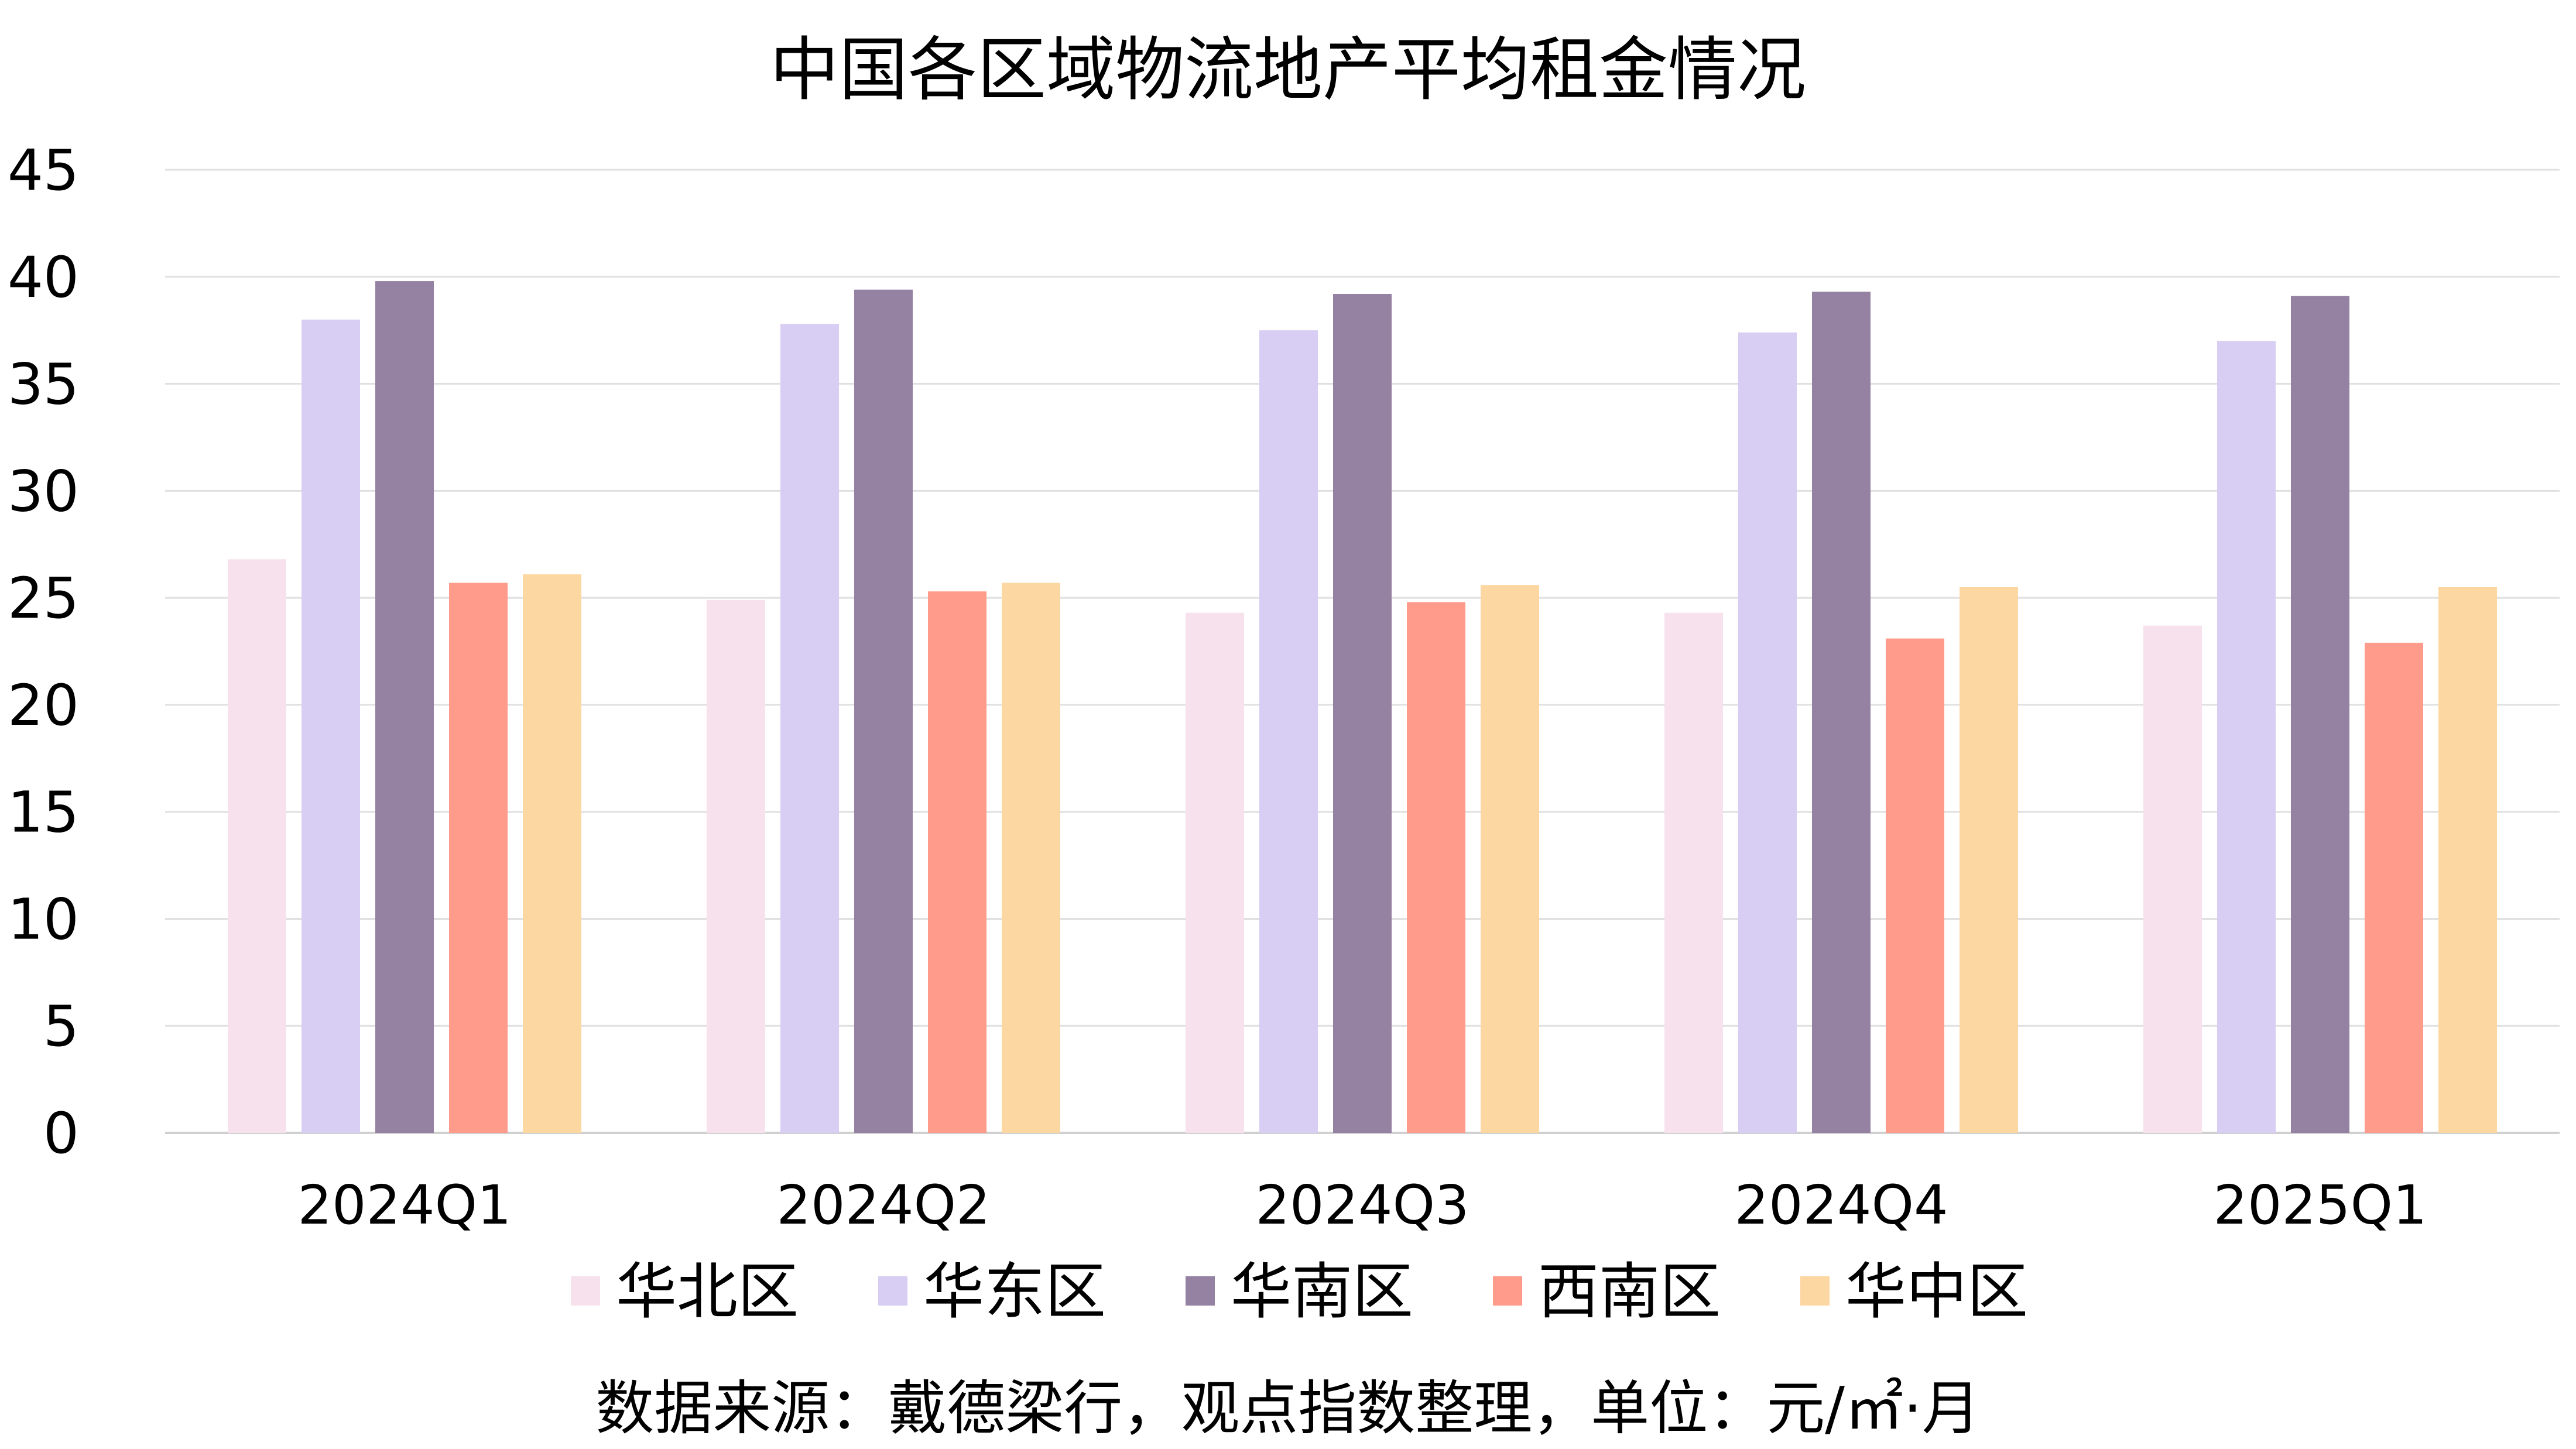 Image resolution: width=2576 pixels, height=1449 pixels. Describe the element at coordinates (1215, 872) in the screenshot. I see `bar-华北区-2024Q3` at that location.